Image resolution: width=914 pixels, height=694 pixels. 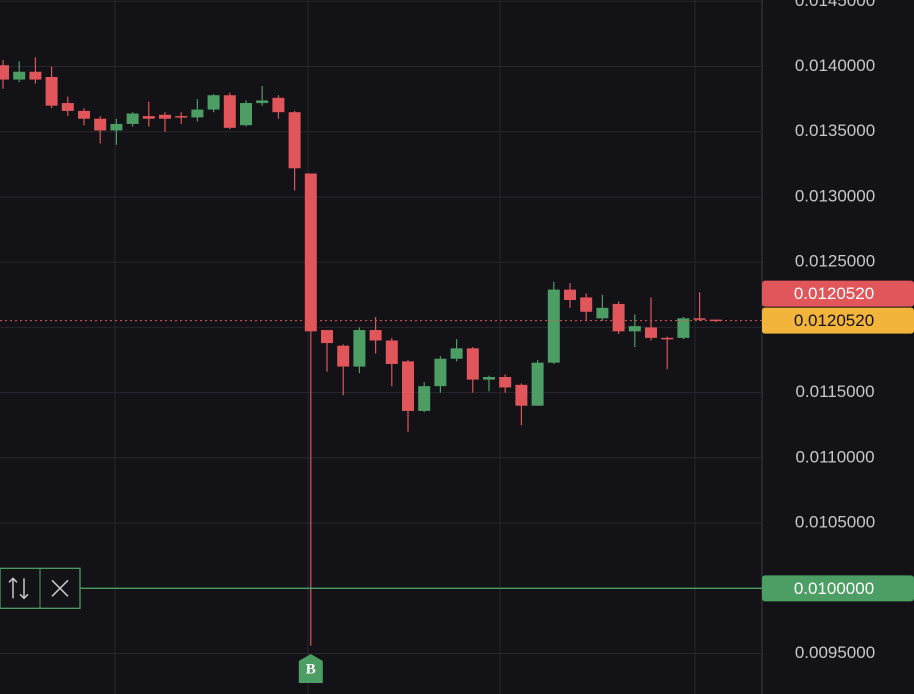 I want to click on y-tick-label: 0.0115000, so click(x=834, y=391).